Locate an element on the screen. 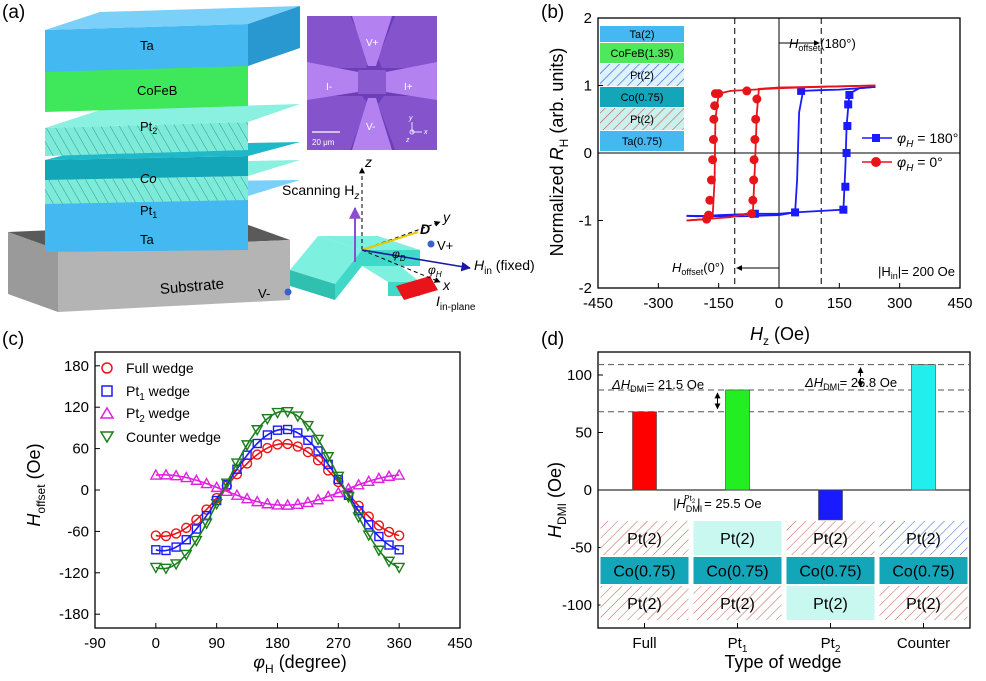 The height and width of the screenshot is (681, 986). vminus-dot is located at coordinates (288, 292).